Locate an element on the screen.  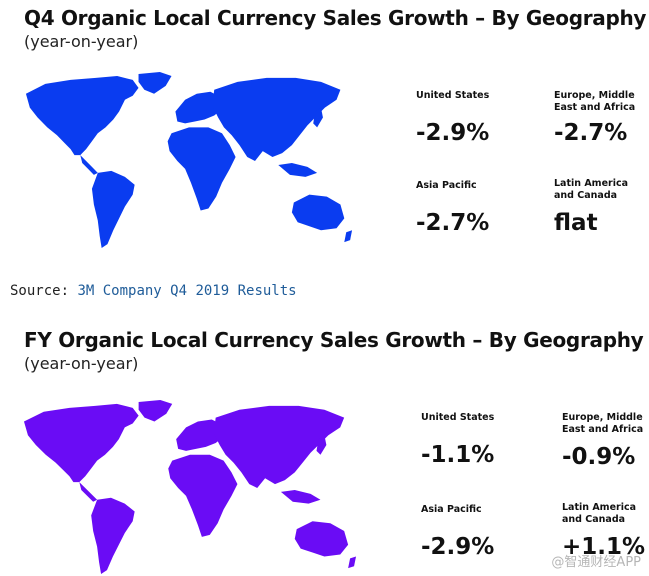
fy-stat-value: +1.1% is located at coordinates (604, 547).